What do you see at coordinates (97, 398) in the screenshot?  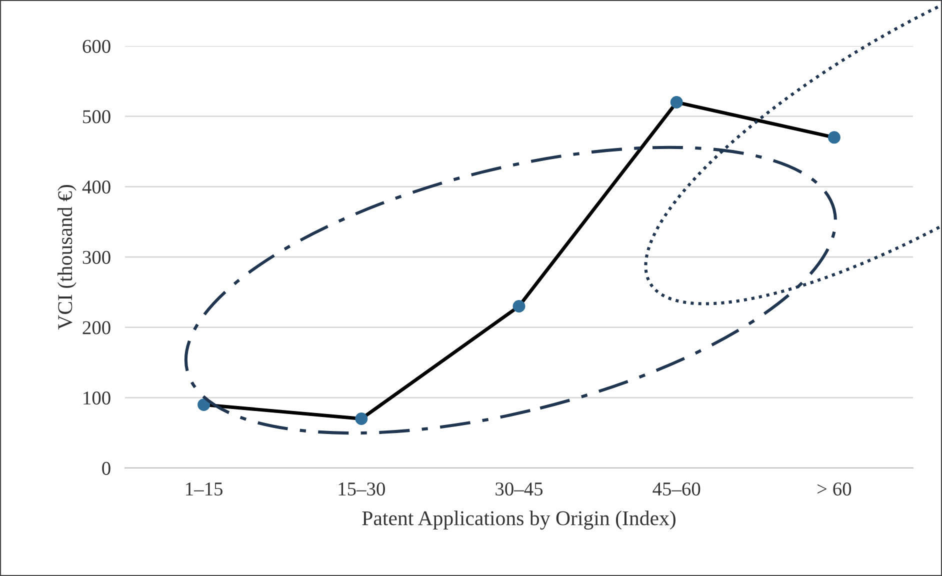 I see `y-tick-label: 100` at bounding box center [97, 398].